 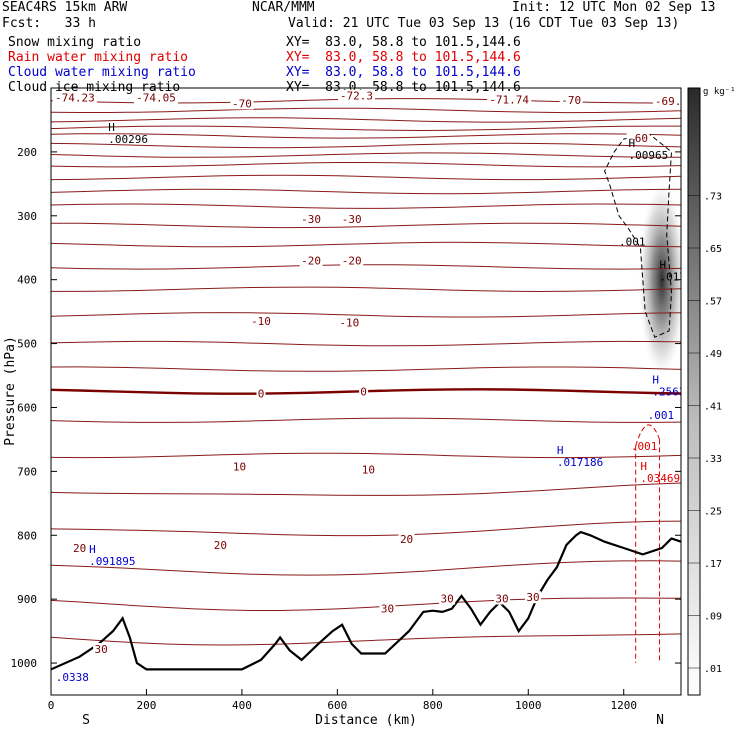 What do you see at coordinates (660, 478) in the screenshot?
I see `max-value: .03469` at bounding box center [660, 478].